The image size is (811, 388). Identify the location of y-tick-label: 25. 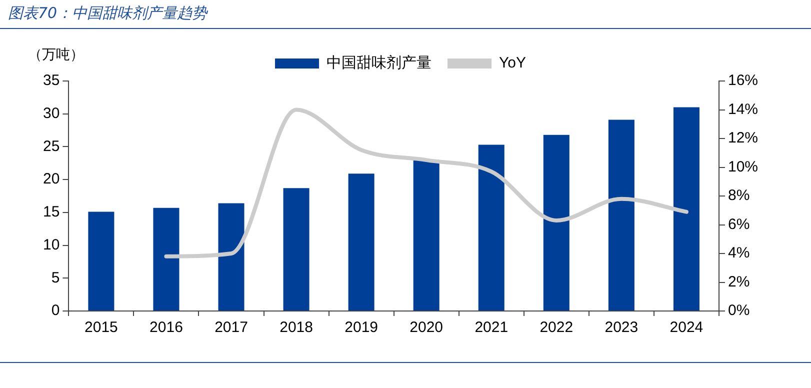
(51, 146).